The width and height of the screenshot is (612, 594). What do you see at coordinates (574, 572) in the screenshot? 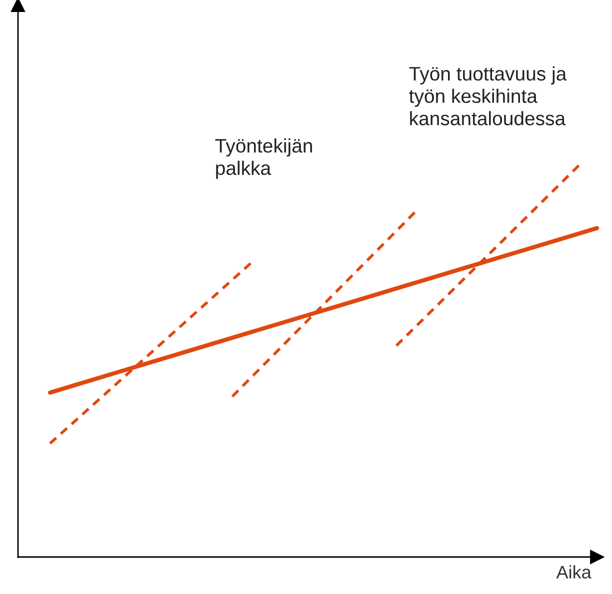
I see `x-axis-title: Aika` at bounding box center [574, 572].